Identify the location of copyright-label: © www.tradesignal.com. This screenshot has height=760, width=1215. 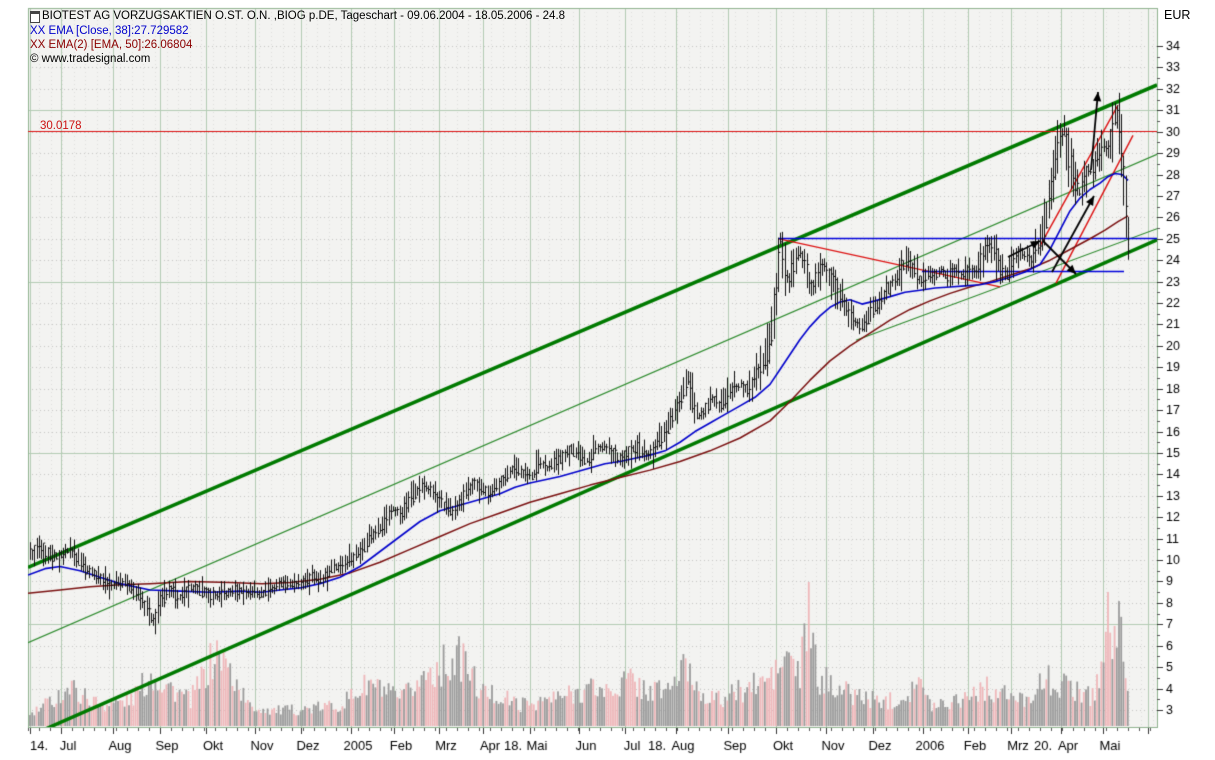
(90, 59).